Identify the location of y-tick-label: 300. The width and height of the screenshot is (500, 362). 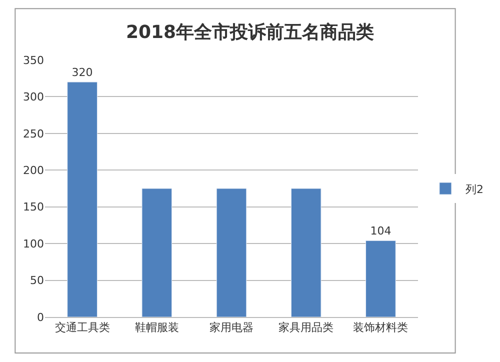
(33, 97).